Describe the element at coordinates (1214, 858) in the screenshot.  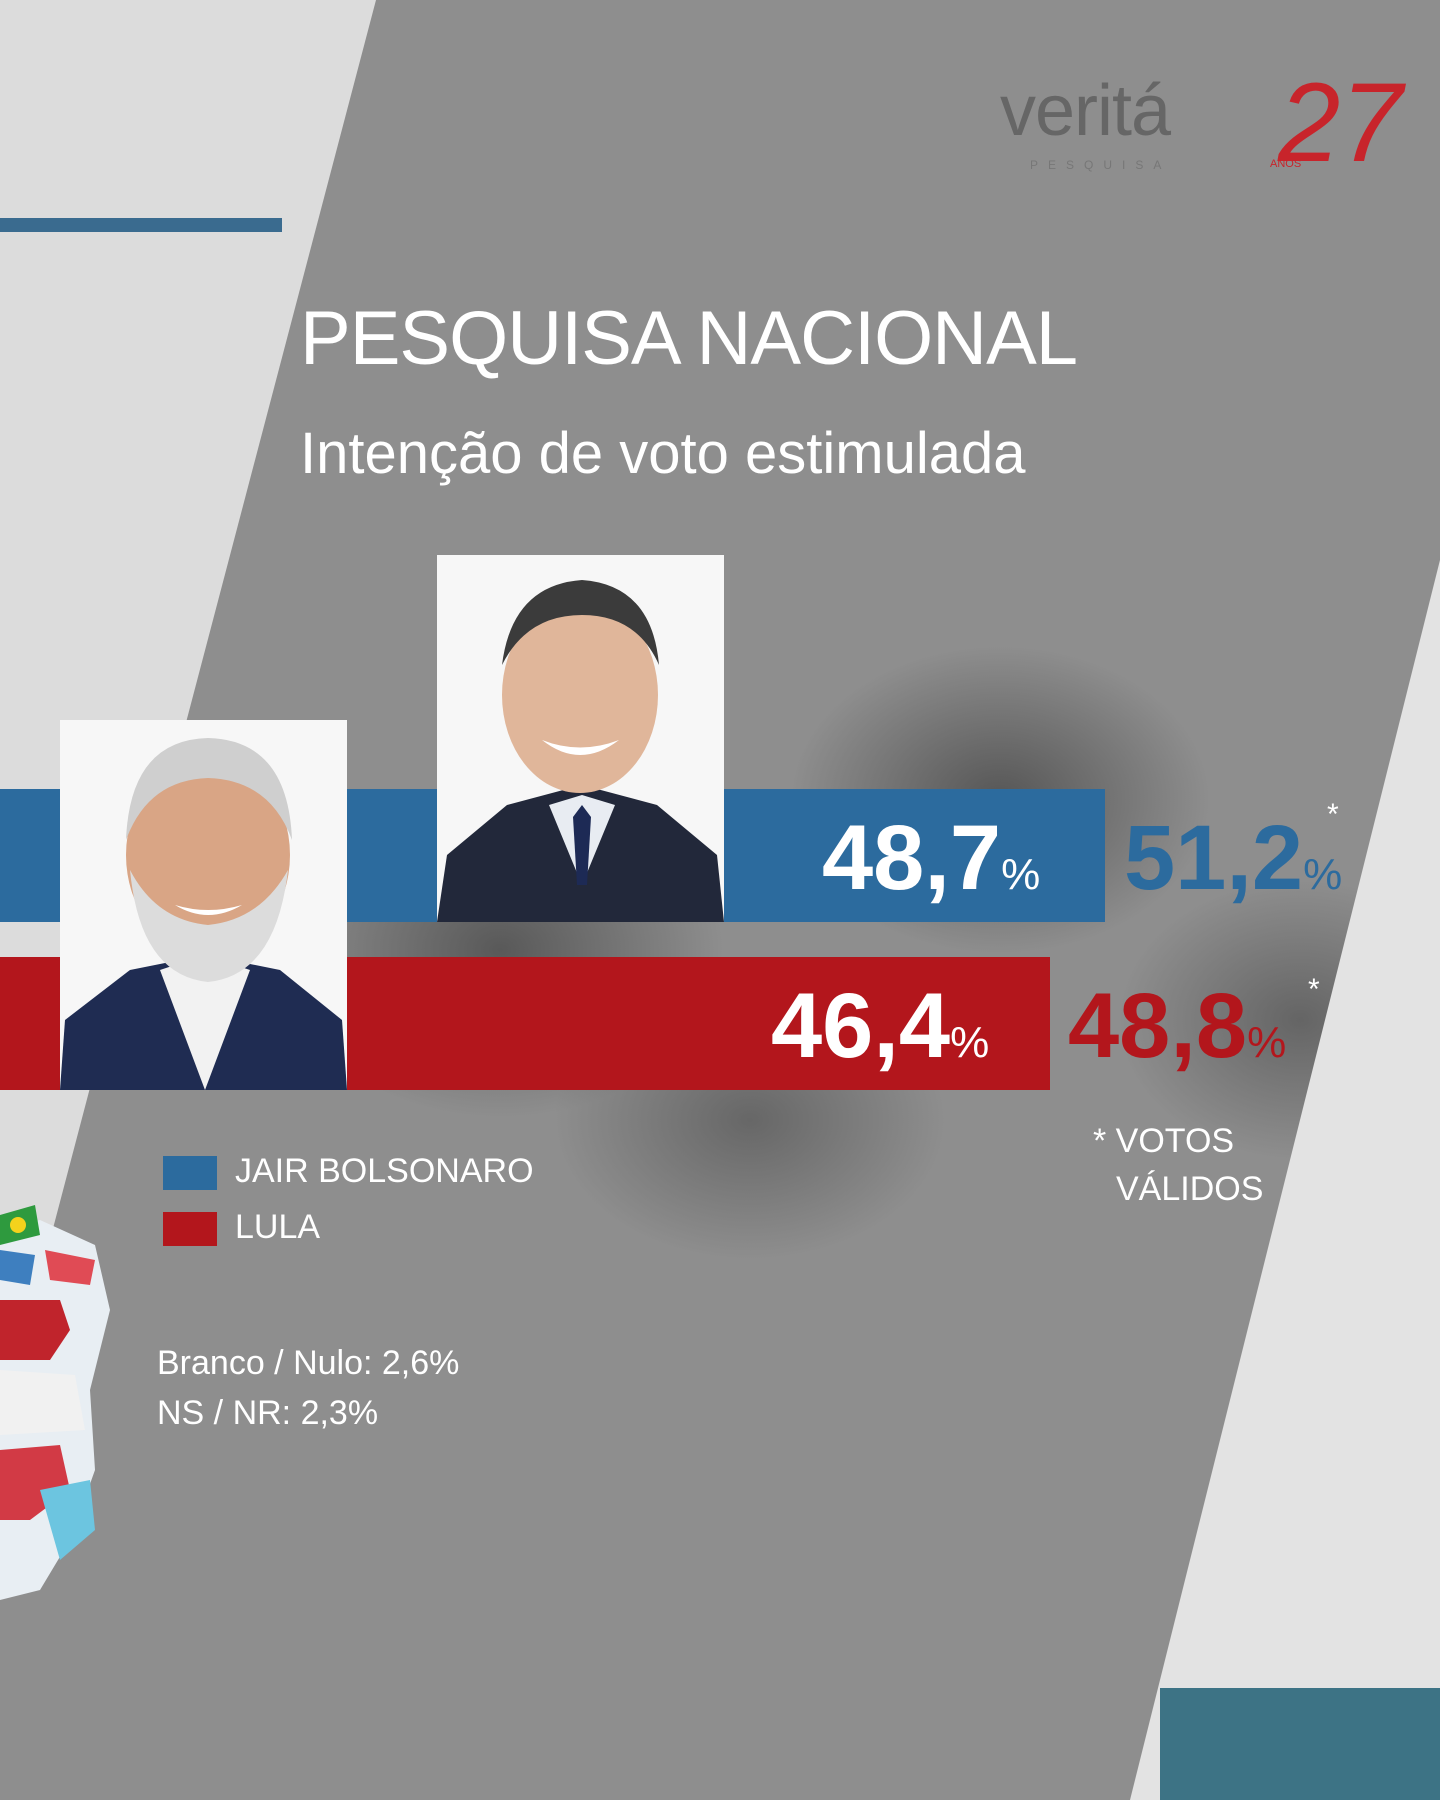
I see `bolsonaro-valid-value: 51,2` at that location.